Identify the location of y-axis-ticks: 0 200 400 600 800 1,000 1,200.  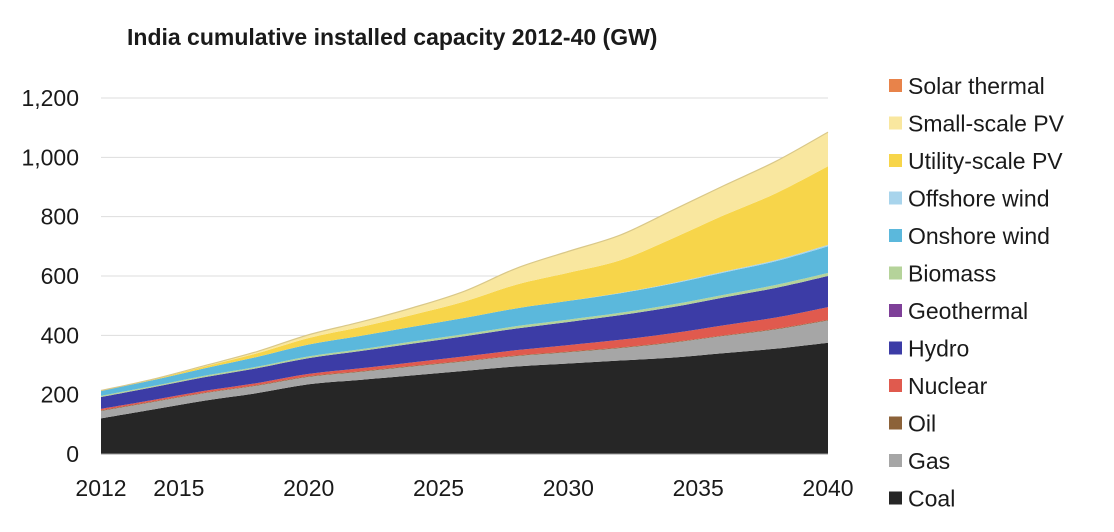
(50, 276).